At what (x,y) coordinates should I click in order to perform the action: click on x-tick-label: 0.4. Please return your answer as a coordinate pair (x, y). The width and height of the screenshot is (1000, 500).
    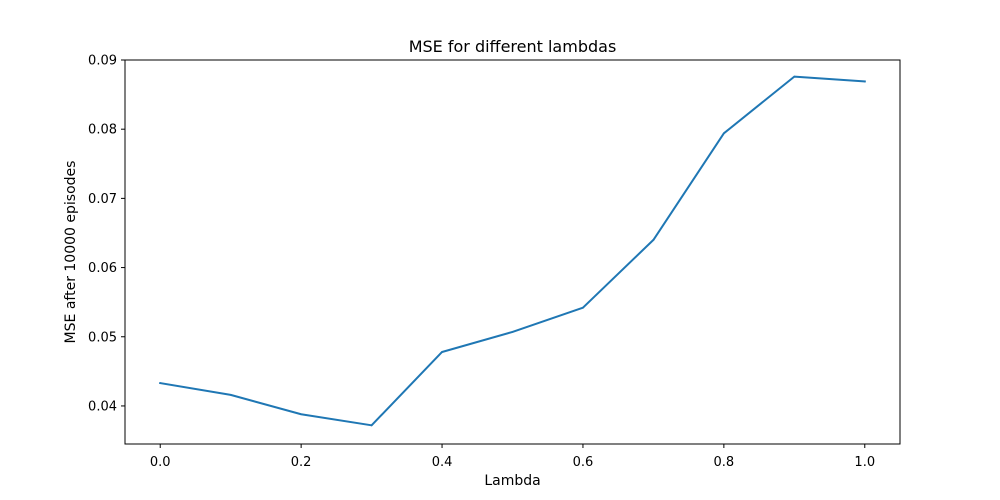
    Looking at the image, I should click on (442, 462).